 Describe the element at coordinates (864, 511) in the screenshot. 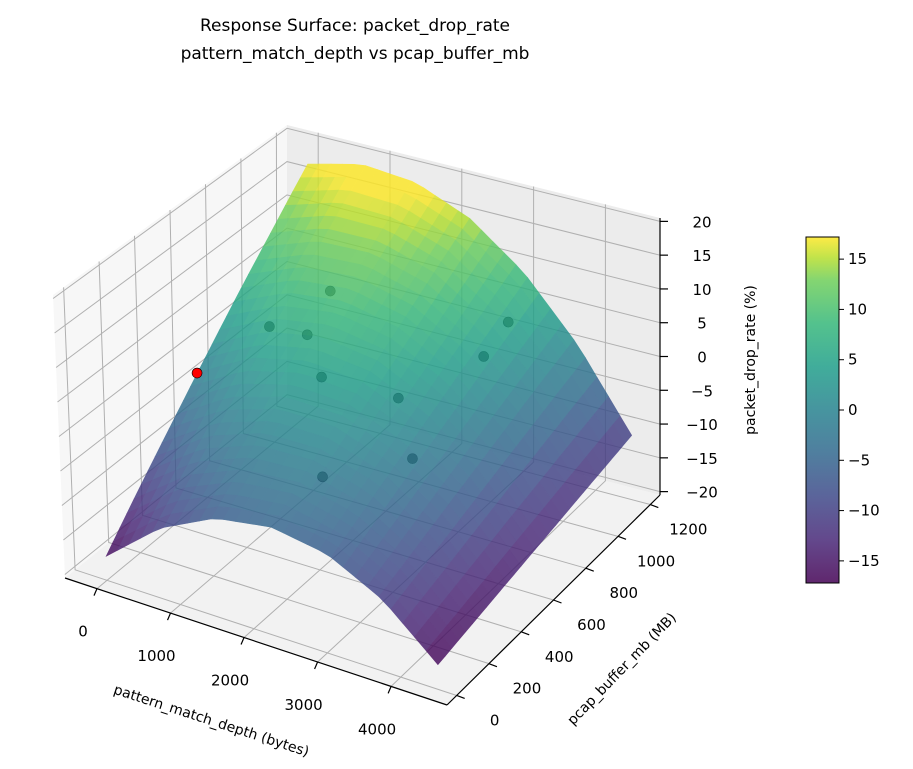

I see `colorbar-tick-label: −10` at that location.